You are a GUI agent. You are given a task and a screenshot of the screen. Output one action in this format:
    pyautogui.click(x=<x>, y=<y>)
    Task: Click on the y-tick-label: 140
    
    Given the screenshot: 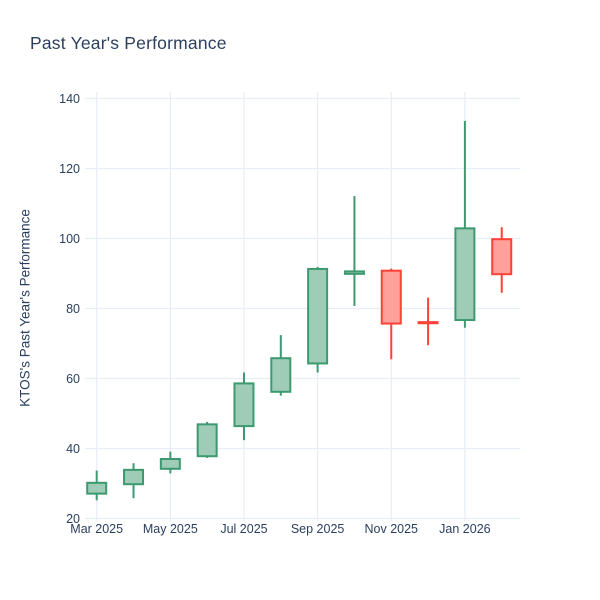 What is the action you would take?
    pyautogui.click(x=69, y=99)
    